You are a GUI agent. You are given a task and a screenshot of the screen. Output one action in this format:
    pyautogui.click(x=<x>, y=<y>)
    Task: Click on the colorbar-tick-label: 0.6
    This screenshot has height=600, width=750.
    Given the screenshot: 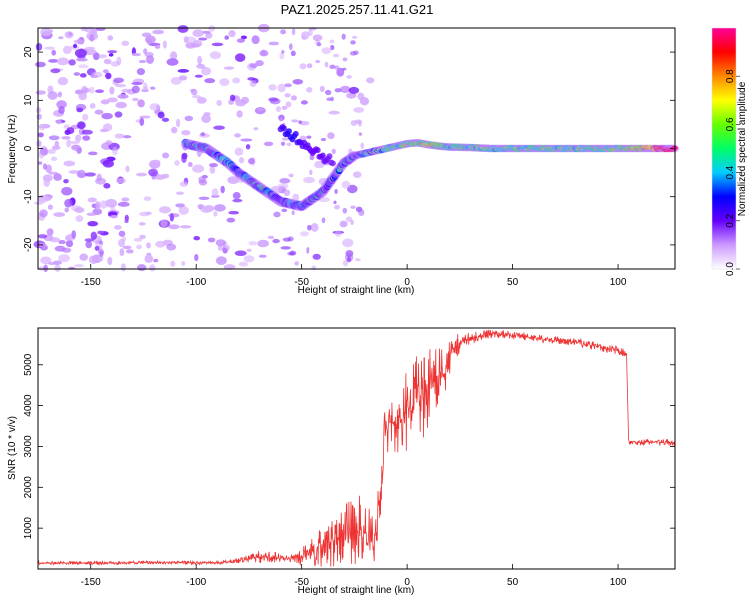 What is the action you would take?
    pyautogui.click(x=730, y=124)
    